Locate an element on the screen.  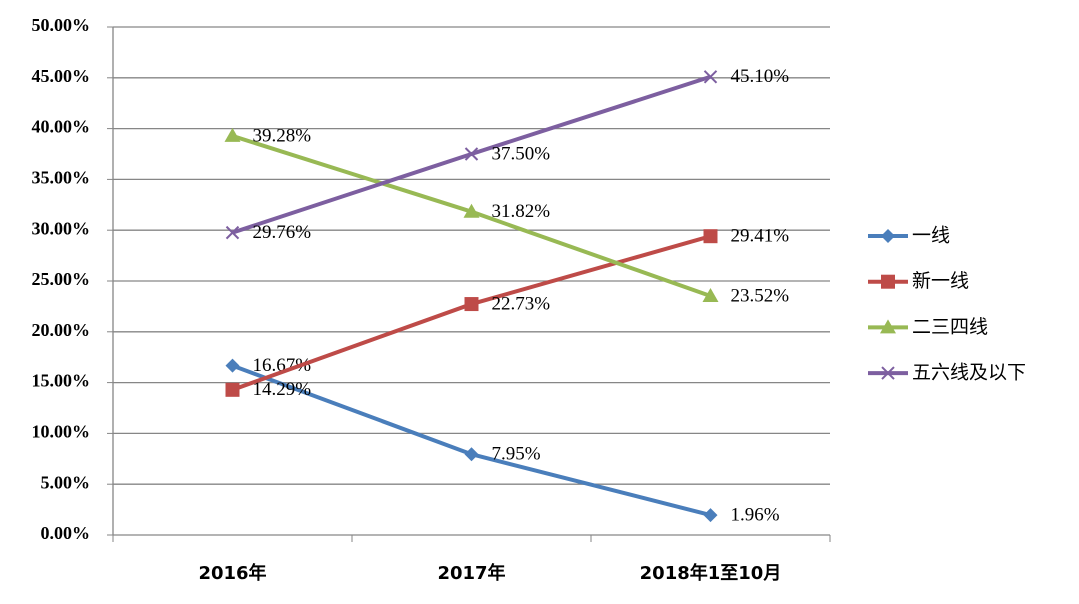
y-tick-label: 30.00% is located at coordinates (61, 228).